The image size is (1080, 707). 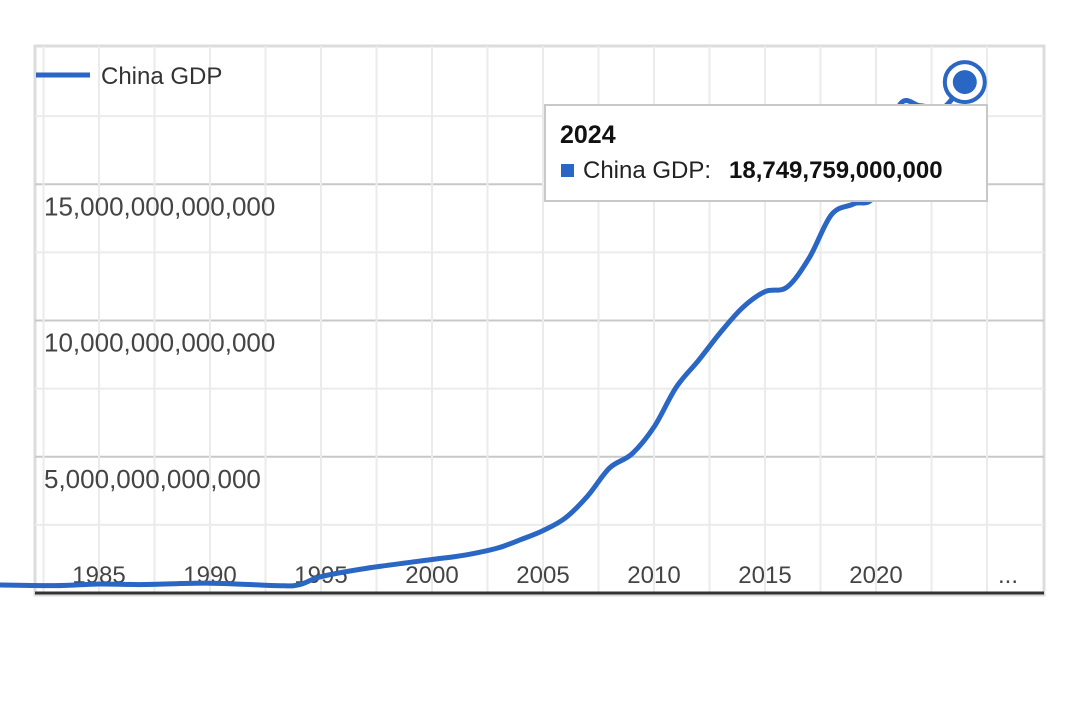 I want to click on hover-marker-dot, so click(x=964, y=82).